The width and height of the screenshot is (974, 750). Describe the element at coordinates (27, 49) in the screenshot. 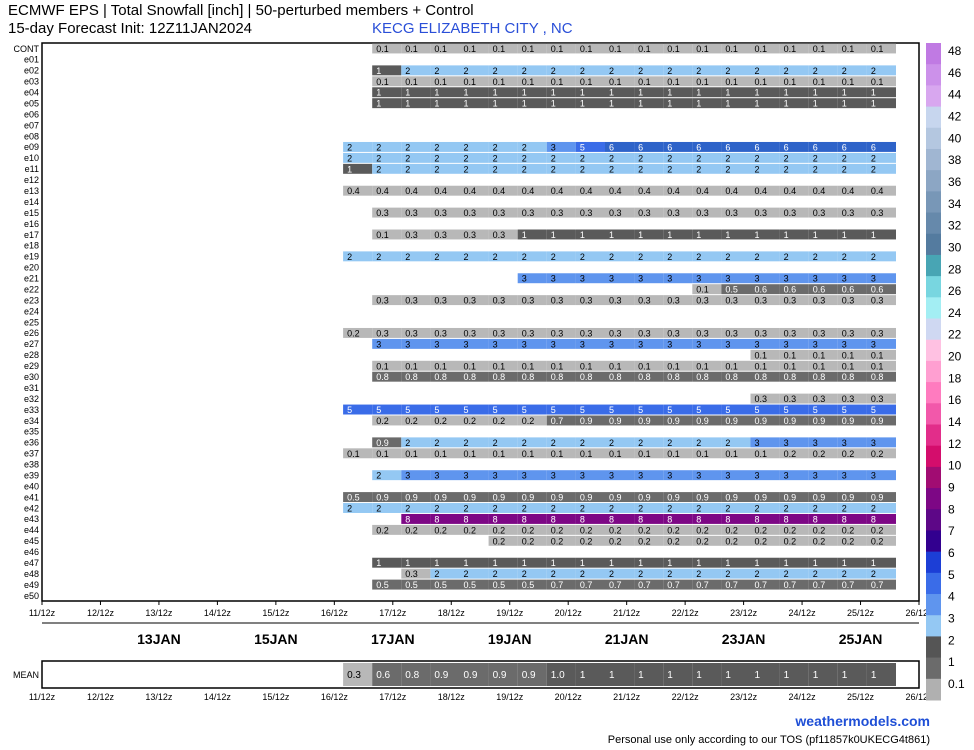

I see `member-label: CONT` at that location.